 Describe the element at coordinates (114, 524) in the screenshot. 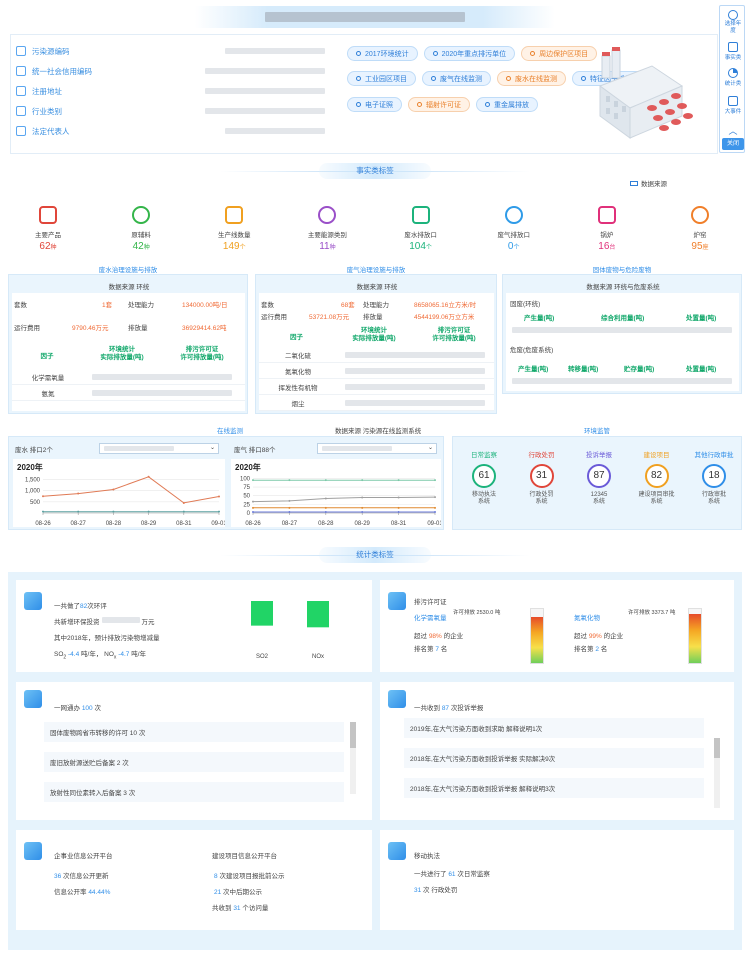

I see `x-tick-label: 08-28` at that location.